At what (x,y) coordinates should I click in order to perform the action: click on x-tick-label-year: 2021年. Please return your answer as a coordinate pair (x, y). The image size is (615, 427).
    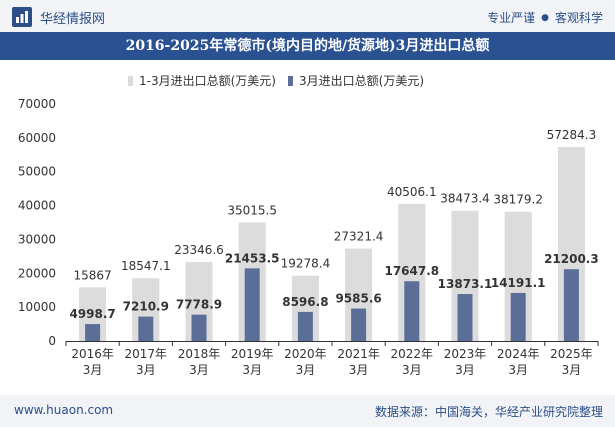
    Looking at the image, I should click on (358, 354).